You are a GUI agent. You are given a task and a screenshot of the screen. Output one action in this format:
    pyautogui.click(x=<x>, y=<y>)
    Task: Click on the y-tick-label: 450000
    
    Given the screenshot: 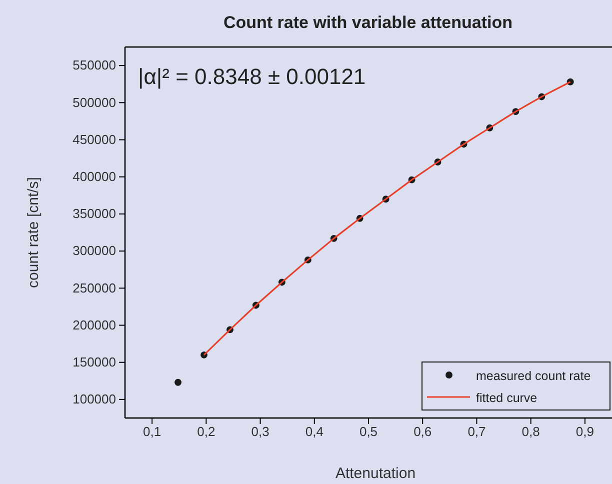 What is the action you would take?
    pyautogui.click(x=94, y=139)
    